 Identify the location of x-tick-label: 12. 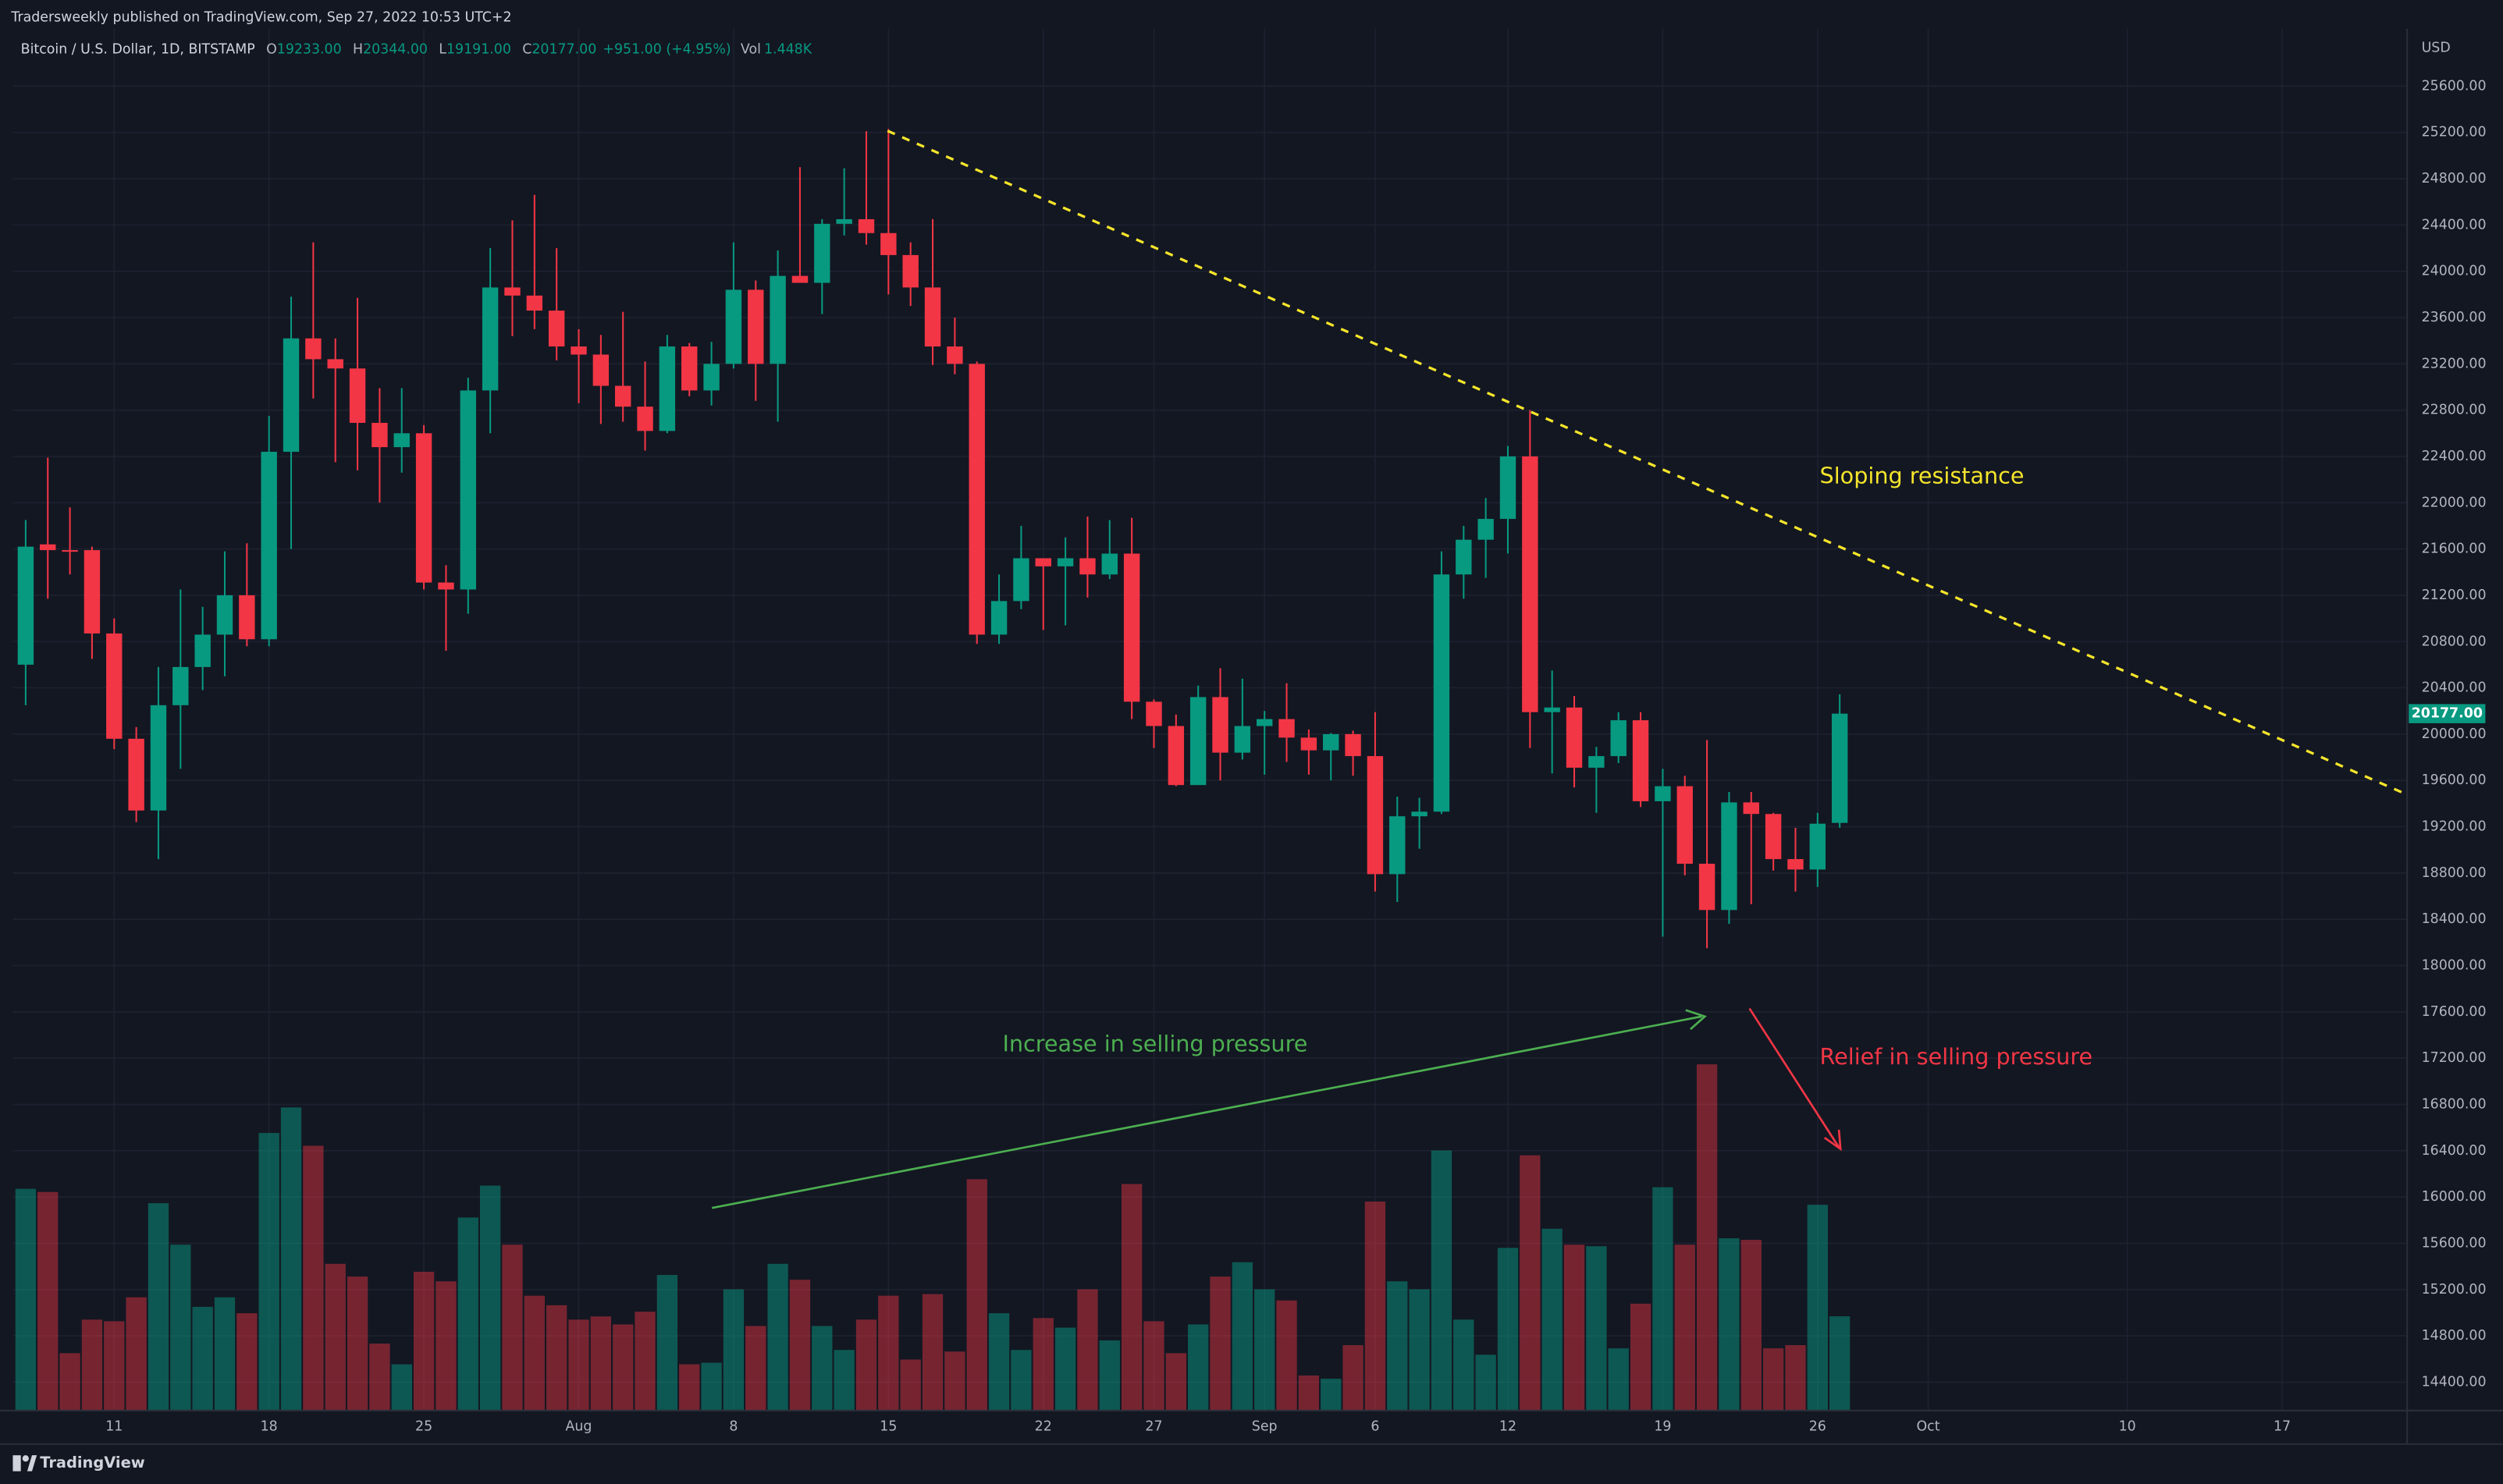
(1507, 1426).